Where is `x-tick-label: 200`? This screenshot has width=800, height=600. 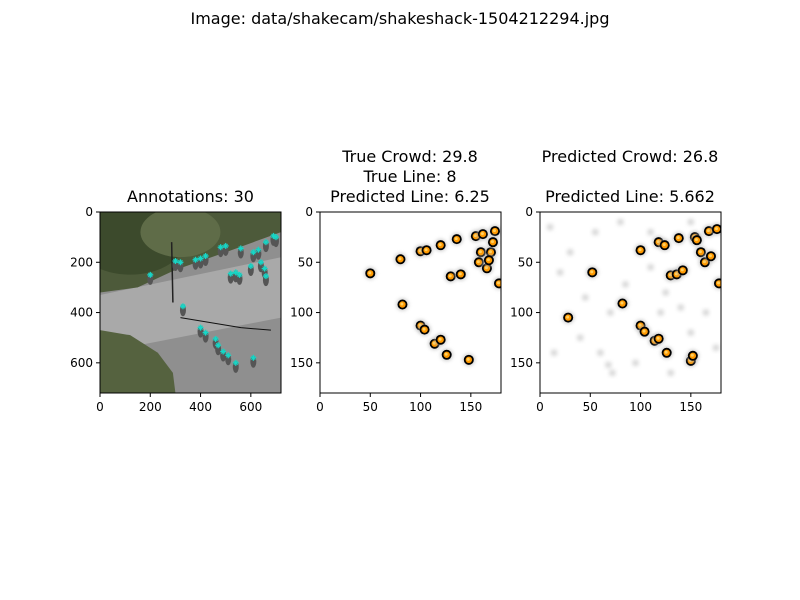 x-tick-label: 200 is located at coordinates (150, 407).